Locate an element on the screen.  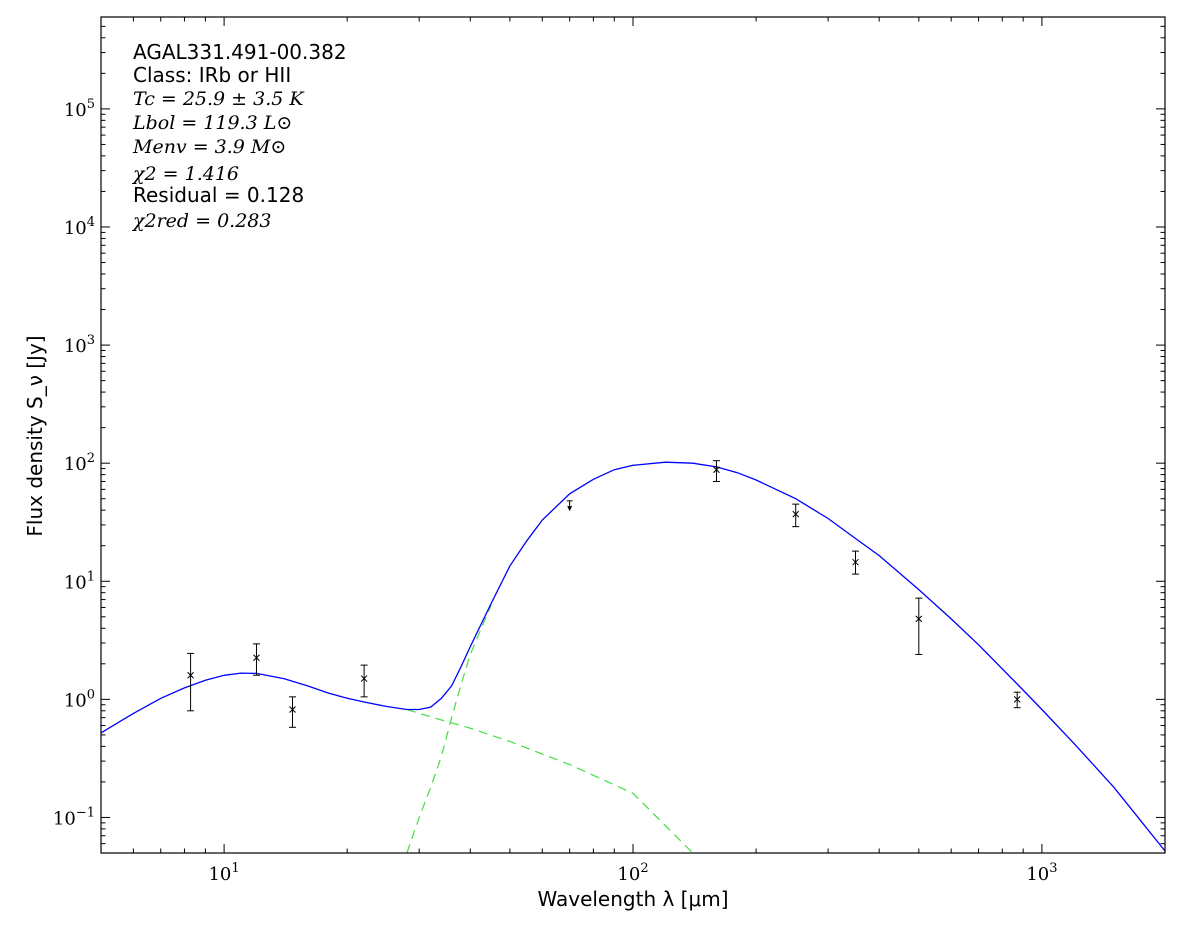
y-tick-label: 10⁴ is located at coordinates (79, 227).